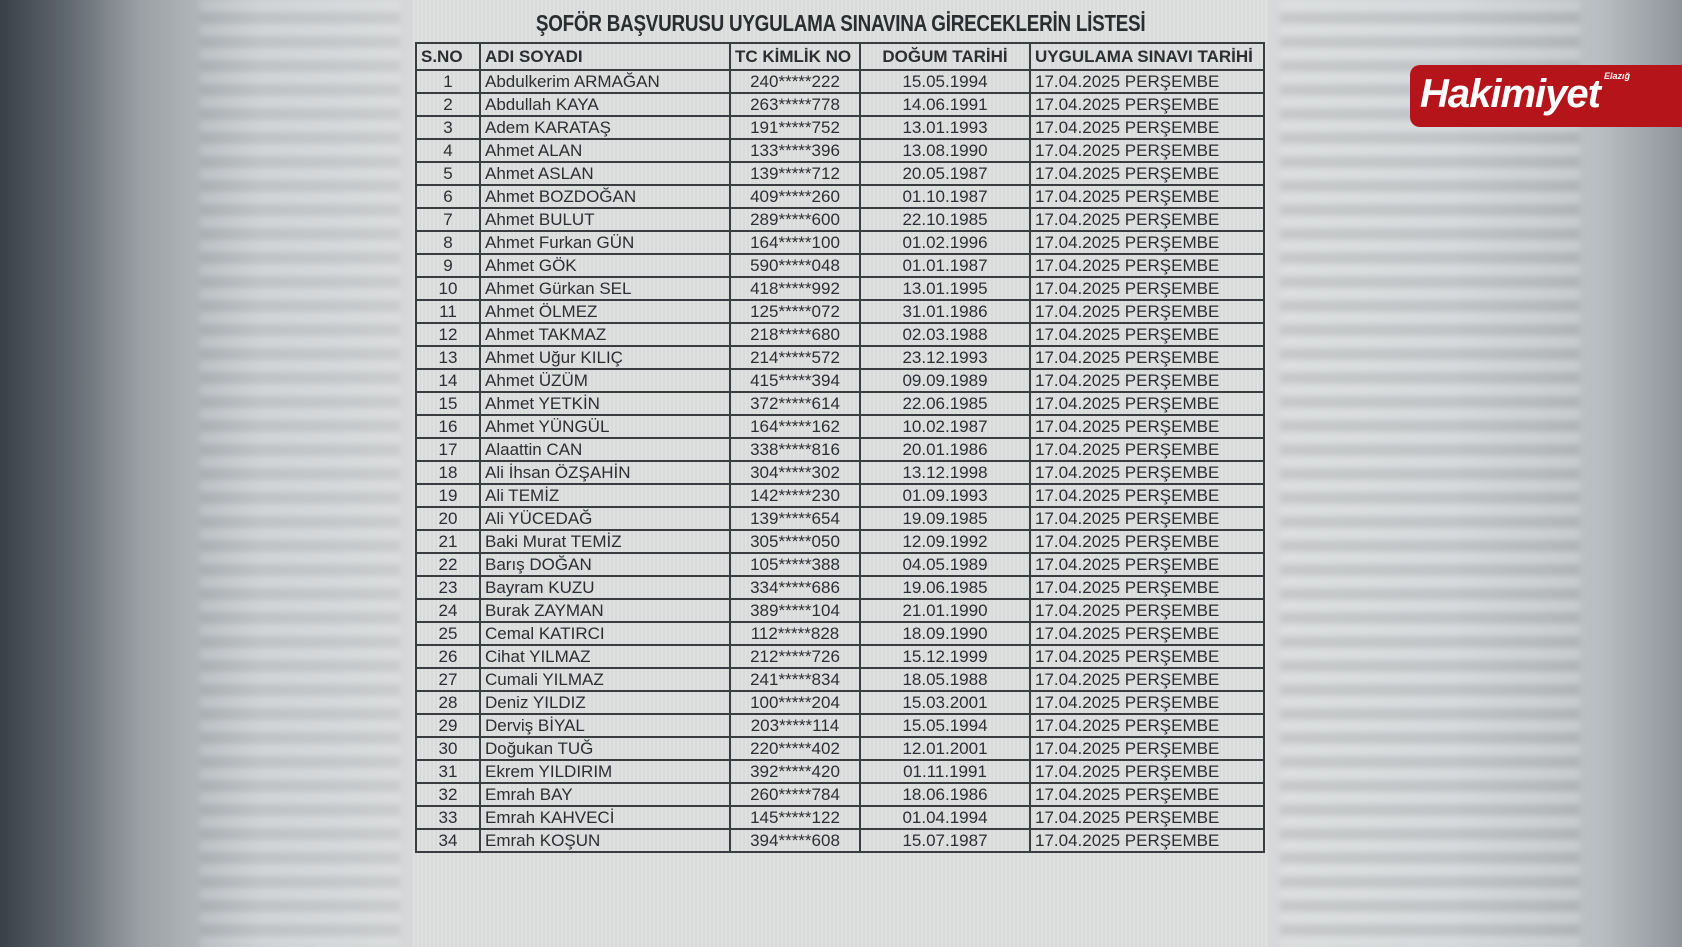 The image size is (1682, 947). Describe the element at coordinates (795, 587) in the screenshot. I see `cell-tc: 334*****686` at that location.